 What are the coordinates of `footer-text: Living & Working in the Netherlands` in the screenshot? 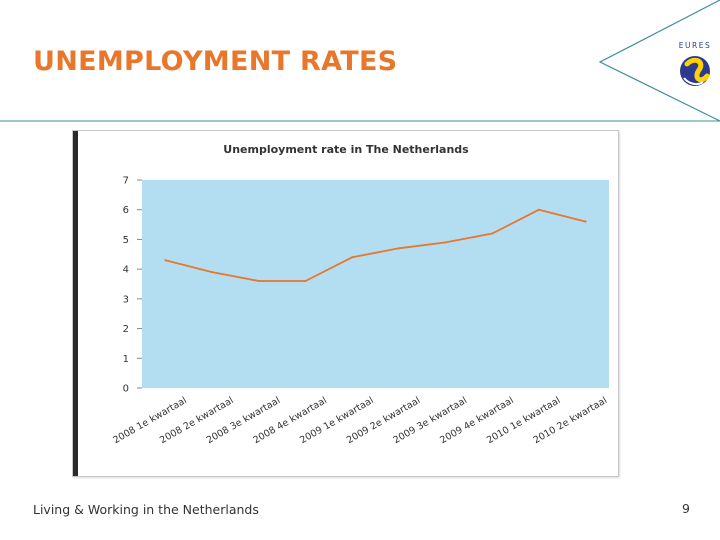 It's located at (146, 509).